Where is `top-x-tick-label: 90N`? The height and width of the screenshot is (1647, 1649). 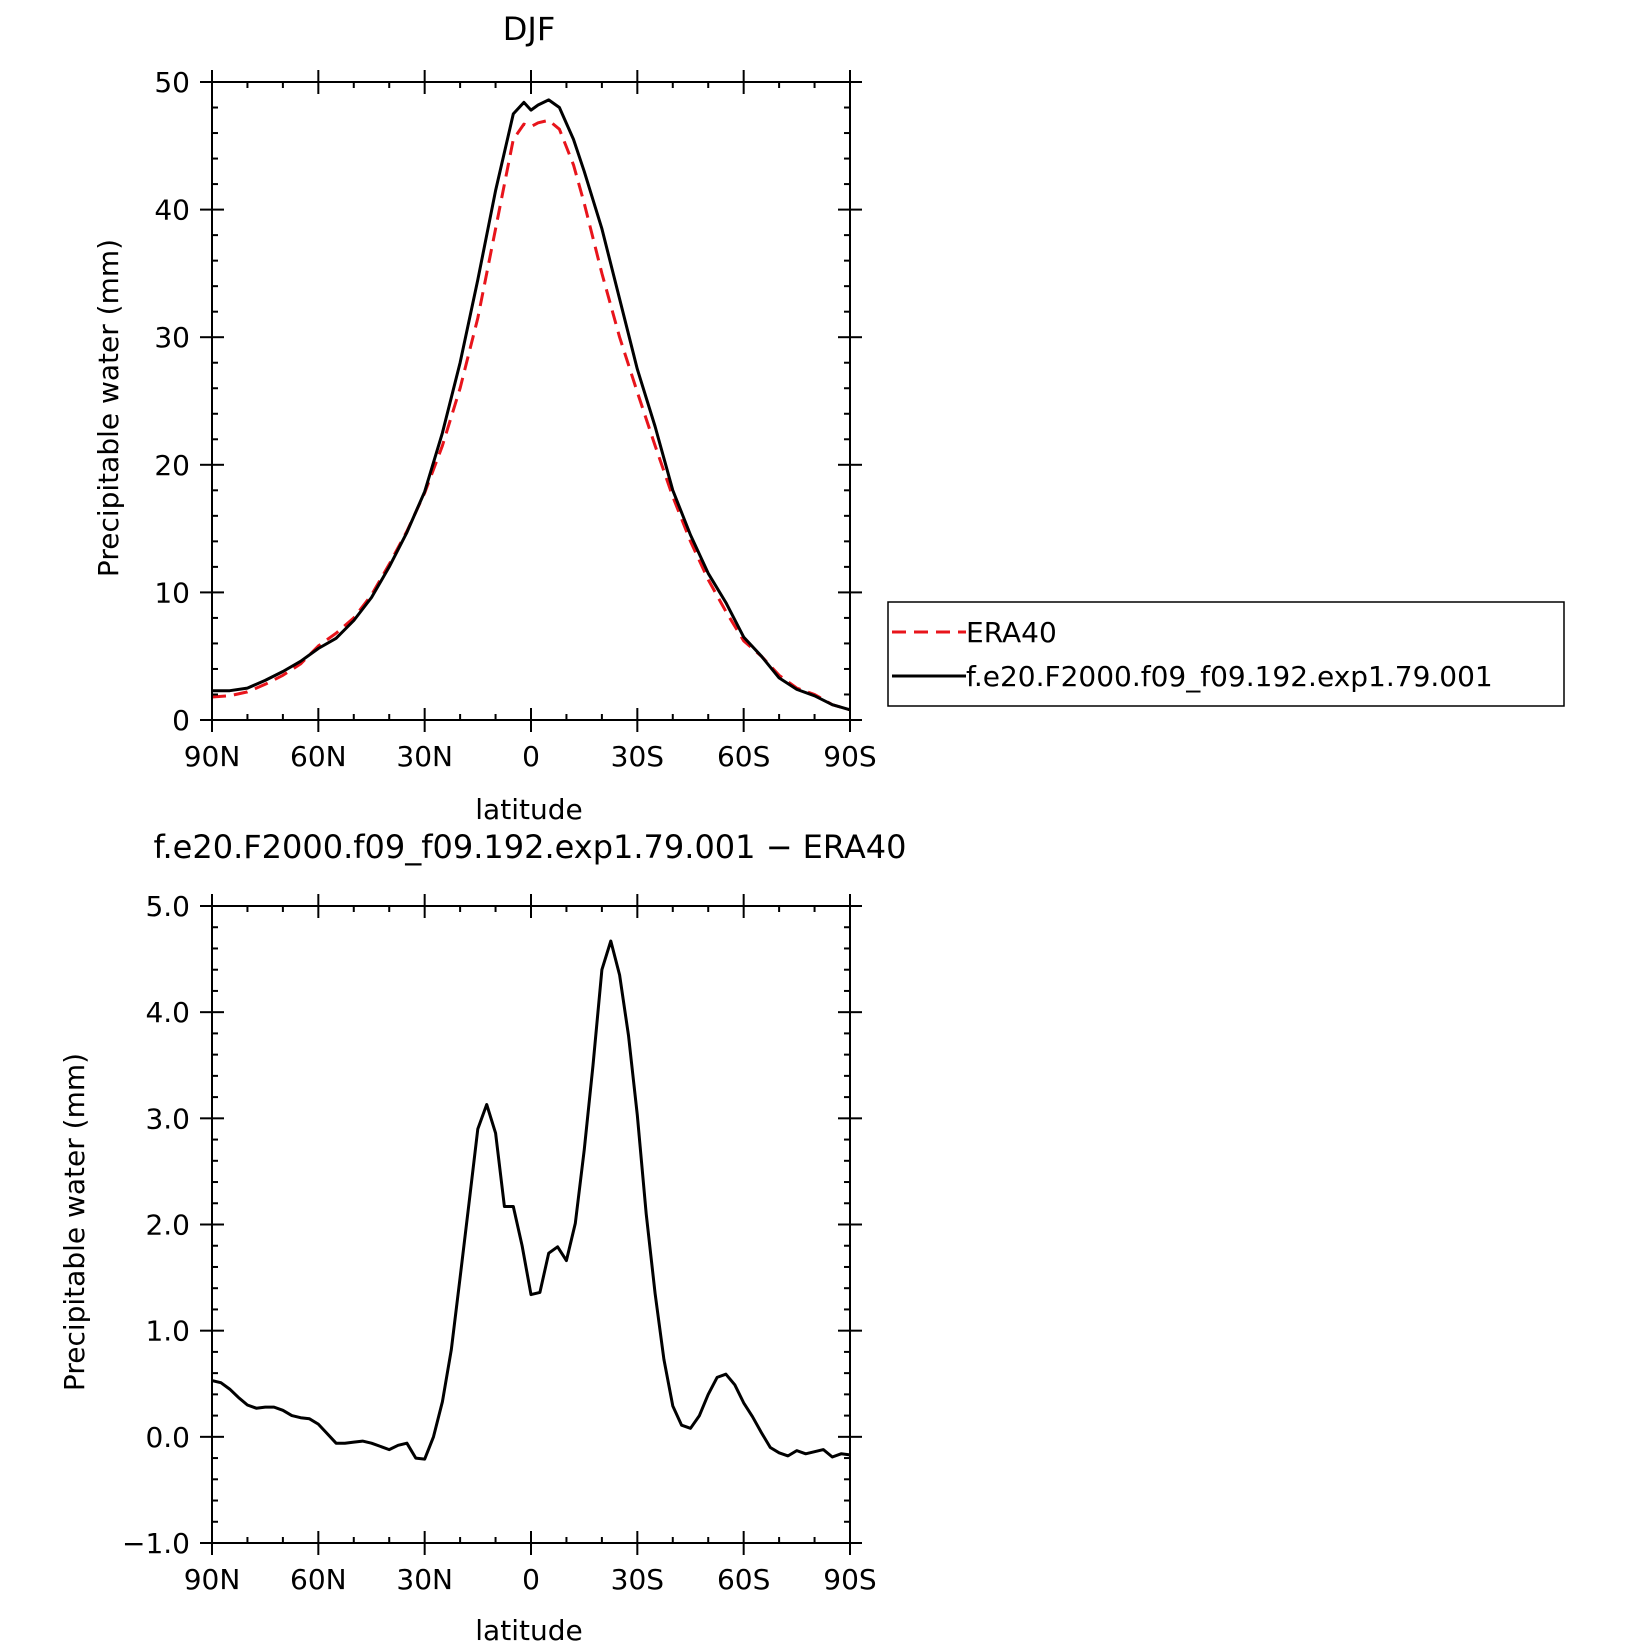
top-x-tick-label: 90N is located at coordinates (212, 756).